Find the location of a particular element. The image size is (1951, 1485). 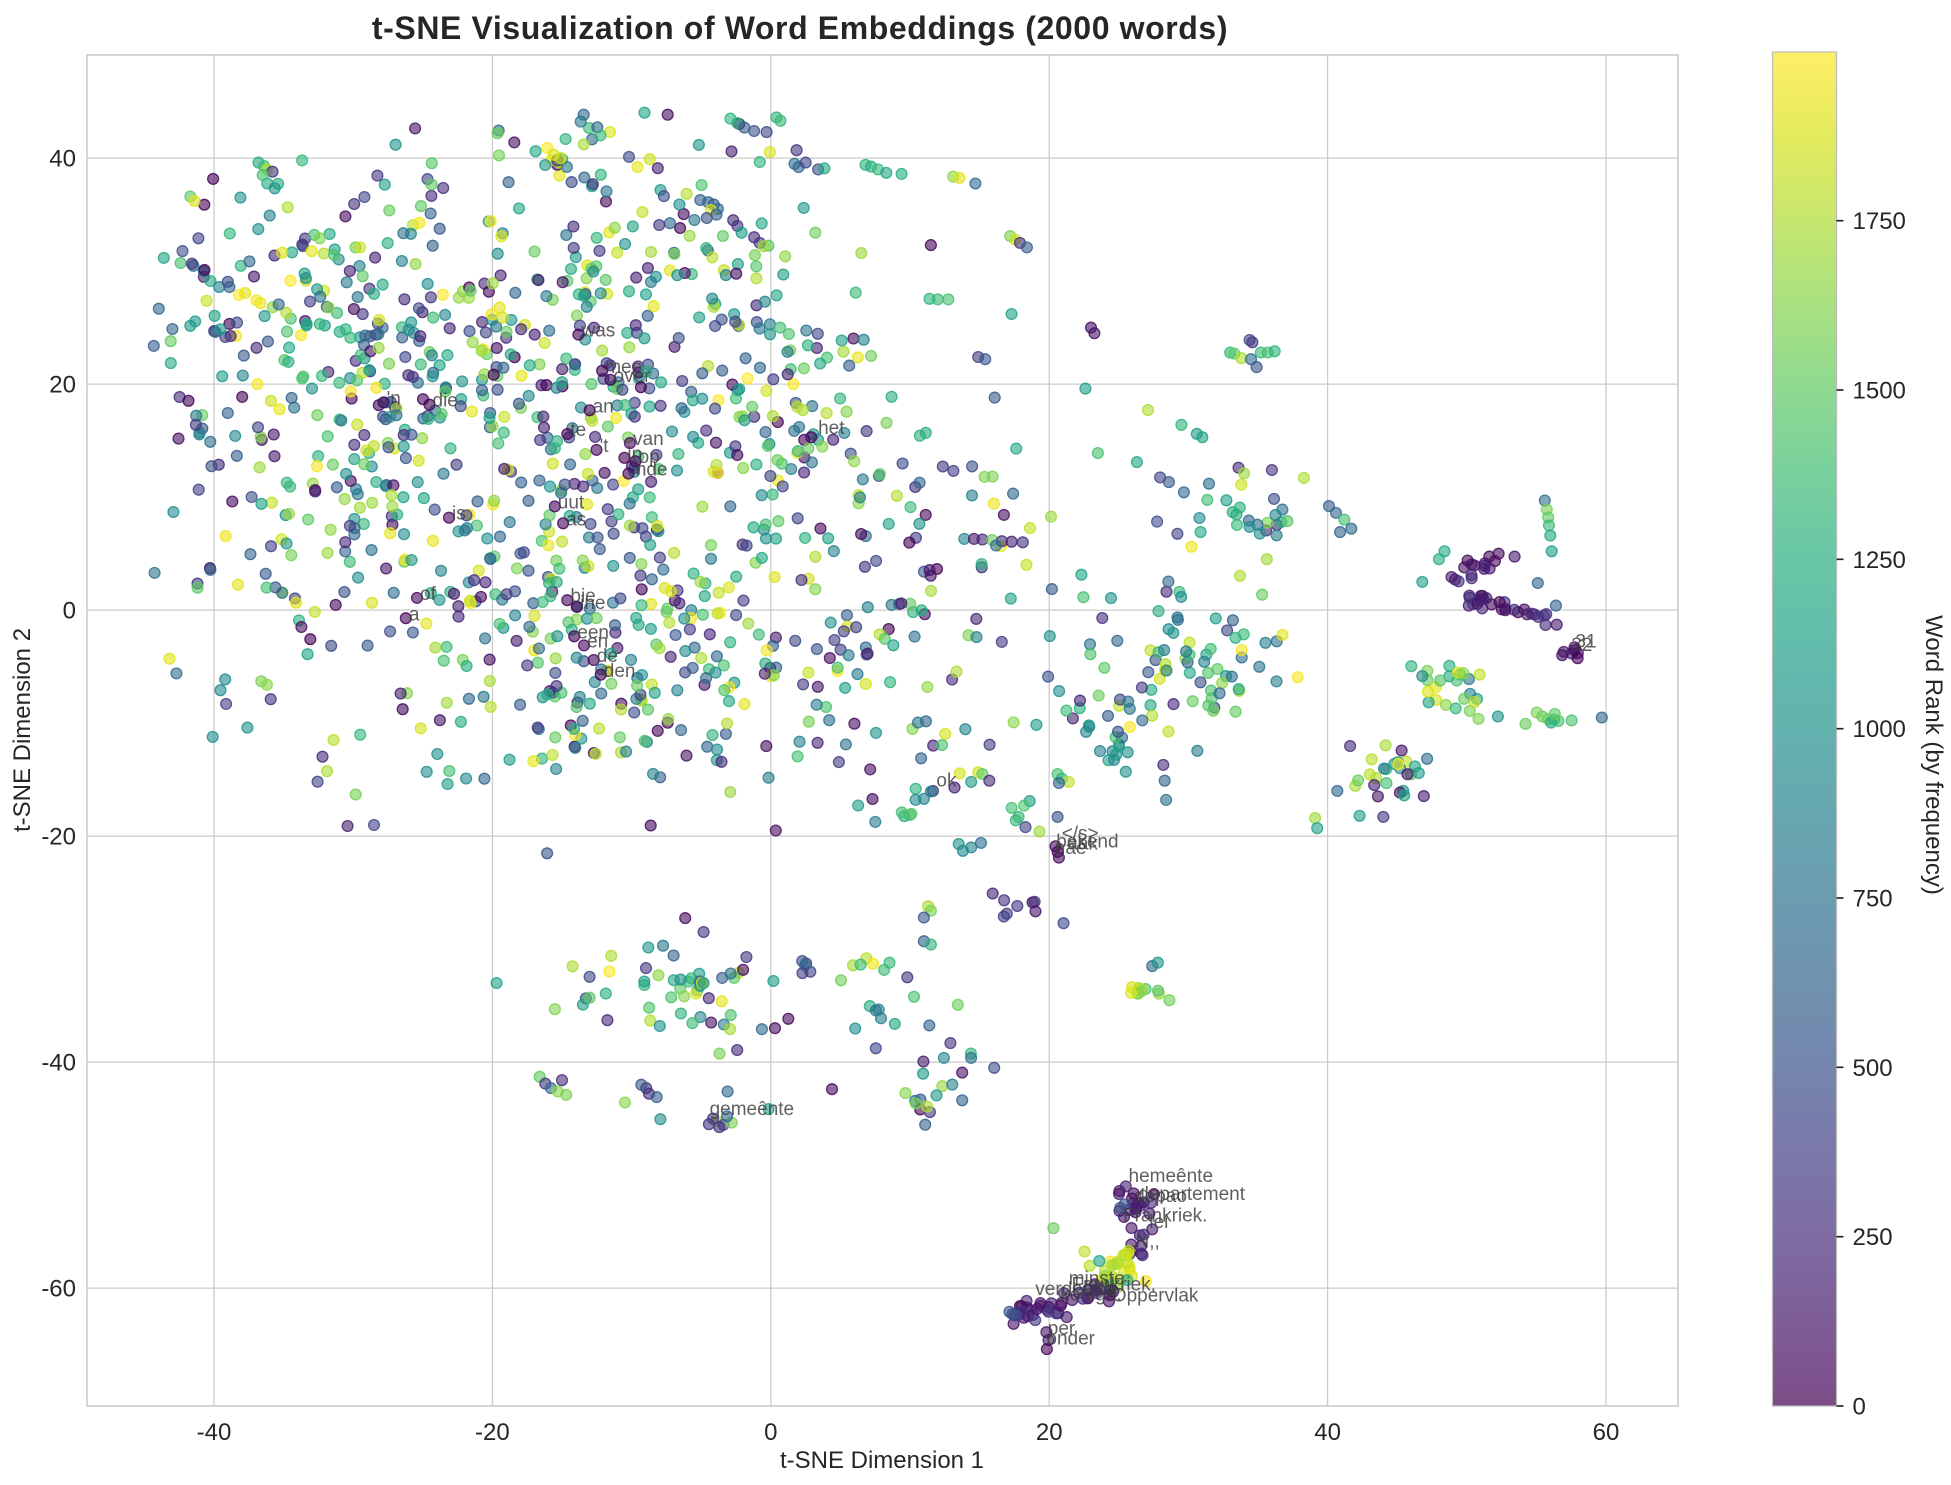

svg-text: </s> is located at coordinates (1080, 834).